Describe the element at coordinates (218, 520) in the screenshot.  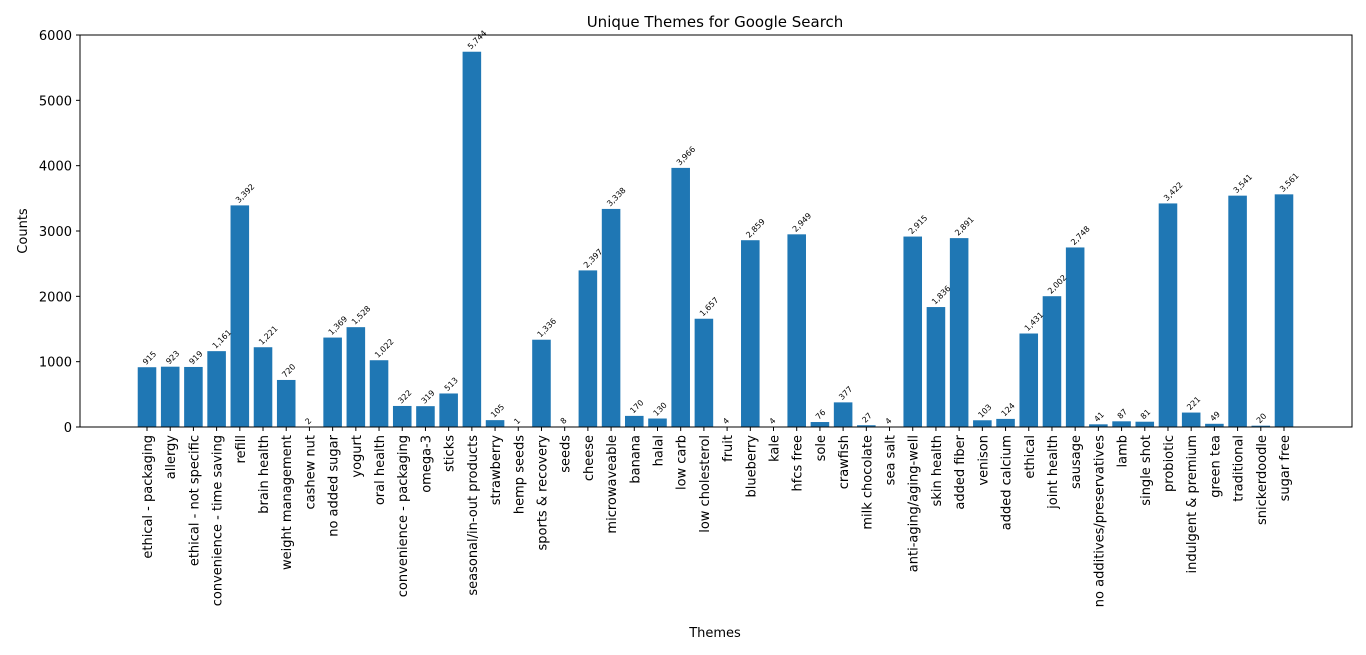
I see `x-tick-label: convenience - time saving` at that location.